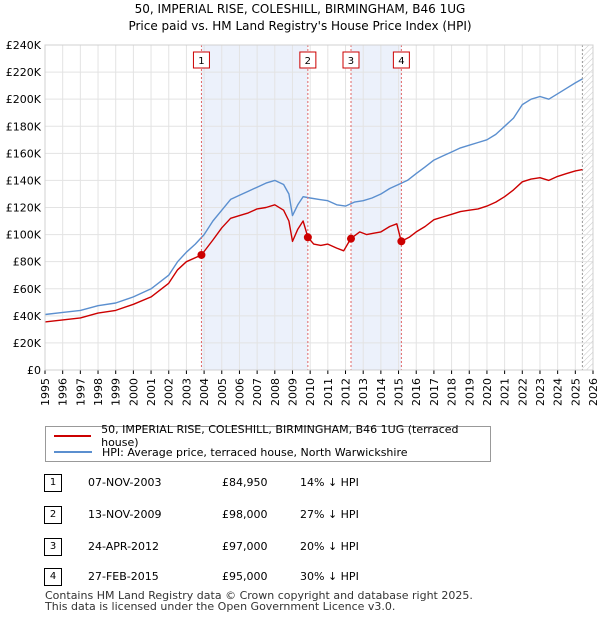 Image resolution: width=600 pixels, height=620 pixels. Describe the element at coordinates (399, 392) in the screenshot. I see `x-tick-label: 2015` at that location.